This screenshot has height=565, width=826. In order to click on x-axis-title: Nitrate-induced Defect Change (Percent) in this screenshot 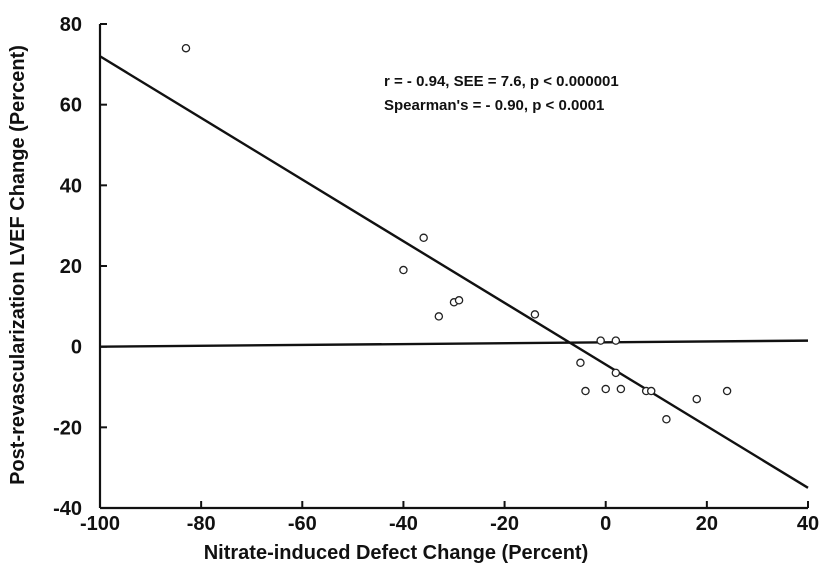, I will do `click(396, 553)`.